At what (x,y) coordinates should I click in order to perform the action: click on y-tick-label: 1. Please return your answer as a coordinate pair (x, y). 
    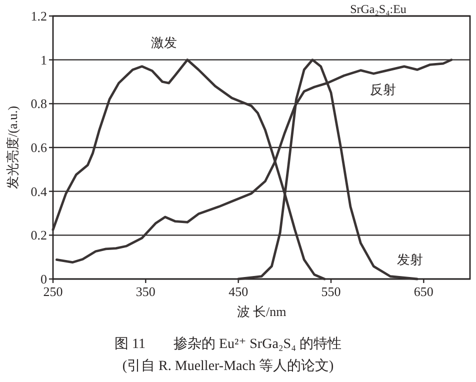
    Looking at the image, I should click on (43, 60).